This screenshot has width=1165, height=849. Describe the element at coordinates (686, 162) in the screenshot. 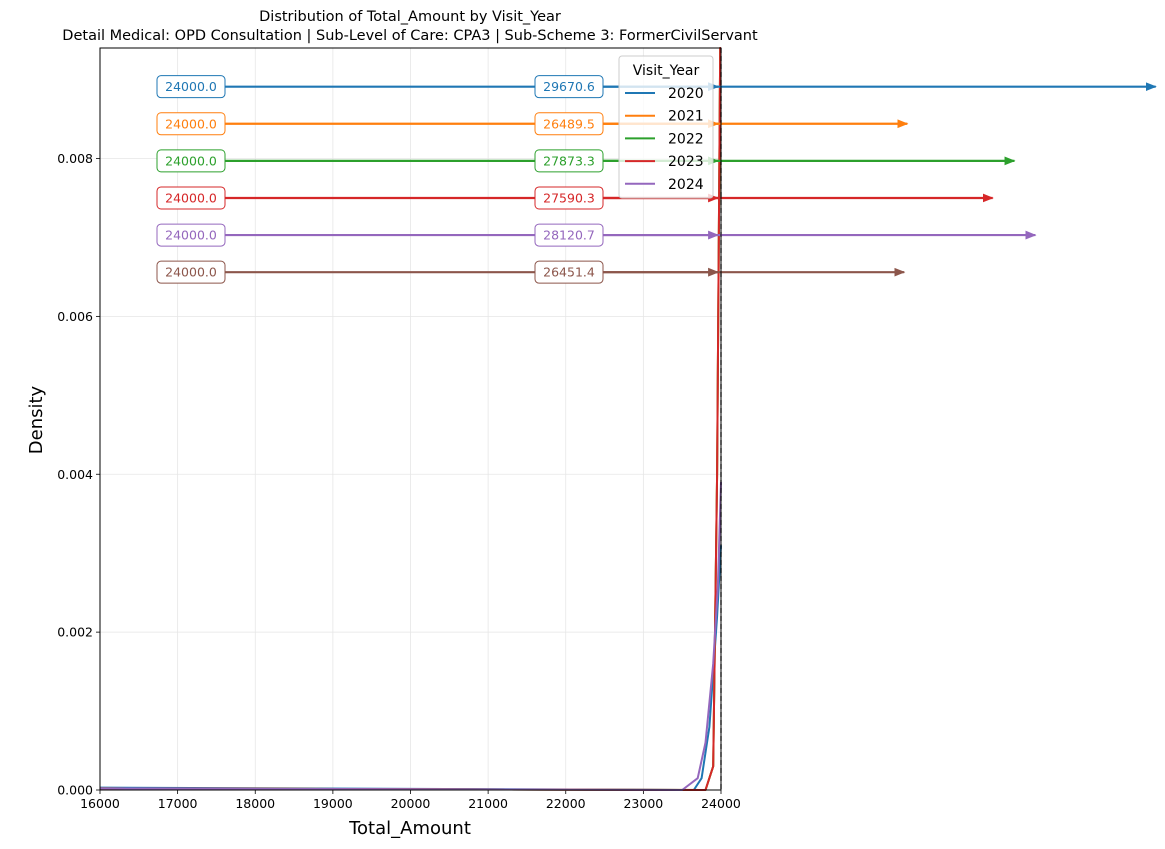

I see `legend-label: 2023` at that location.